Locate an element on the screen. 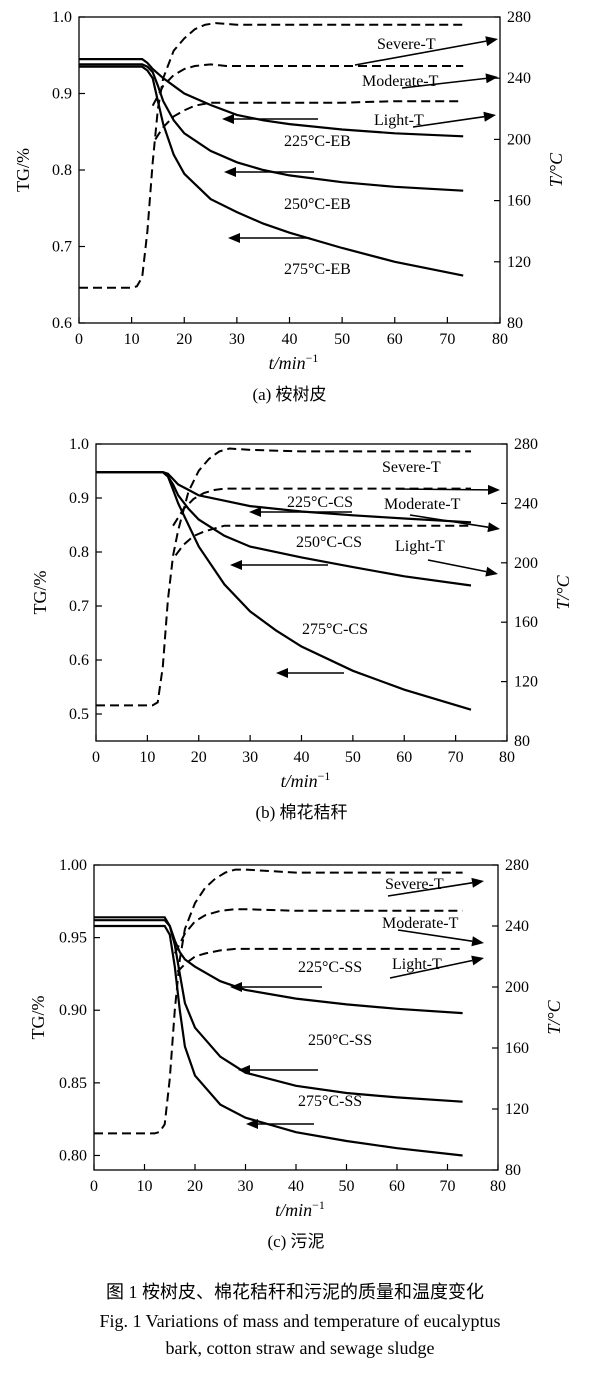  curve-label: 250°C-SS is located at coordinates (340, 1040).